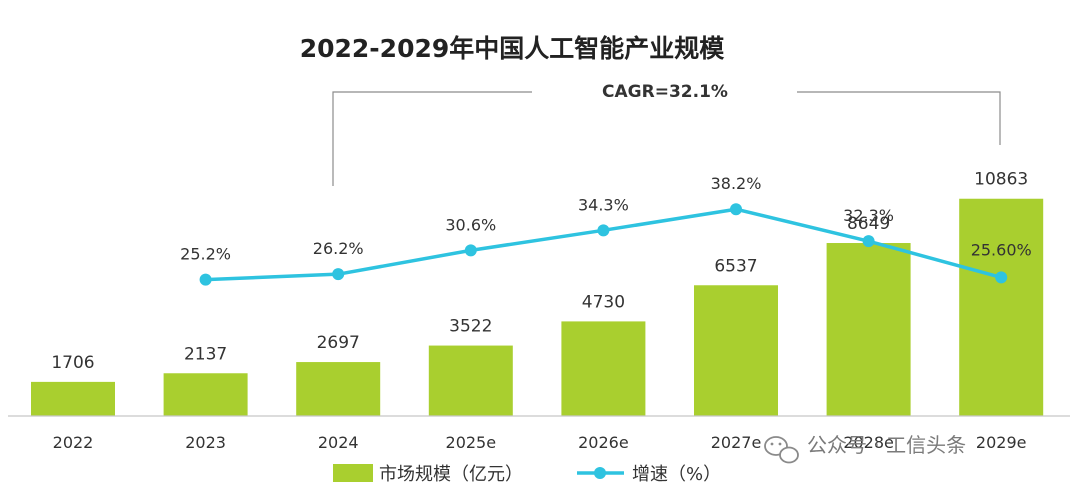 The width and height of the screenshot is (1080, 492). What do you see at coordinates (1001, 180) in the screenshot?
I see `bar-value-label: 10863` at bounding box center [1001, 180].